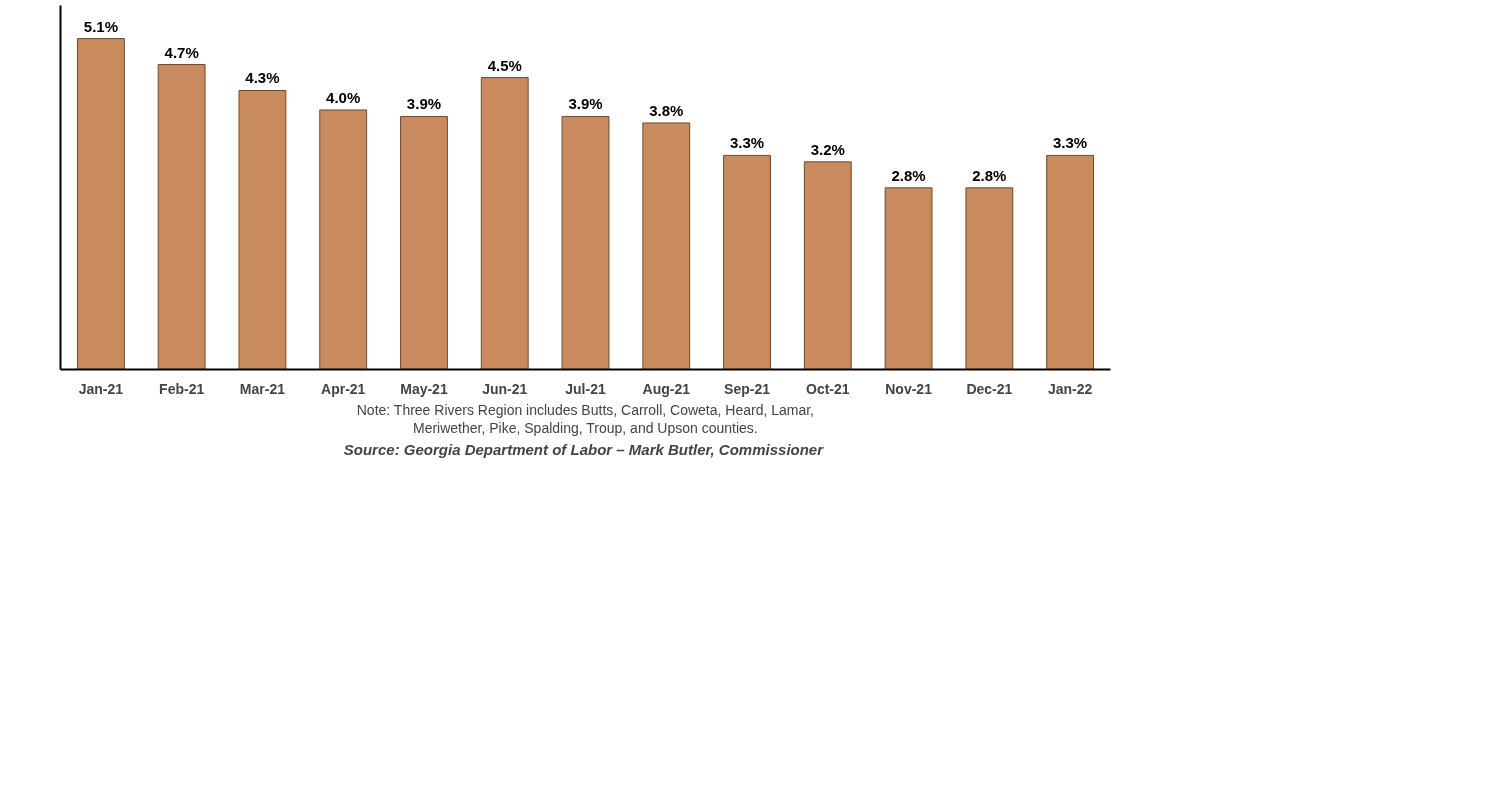 This screenshot has height=788, width=1500. What do you see at coordinates (827, 149) in the screenshot?
I see `data-label: 3.2%` at bounding box center [827, 149].